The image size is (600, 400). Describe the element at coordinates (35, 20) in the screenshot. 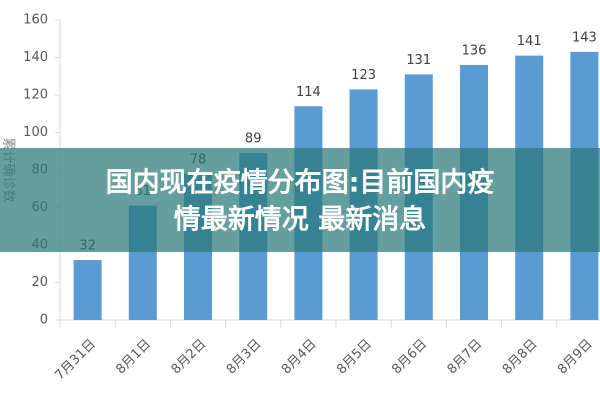

I see `y-tick-label: 160` at that location.